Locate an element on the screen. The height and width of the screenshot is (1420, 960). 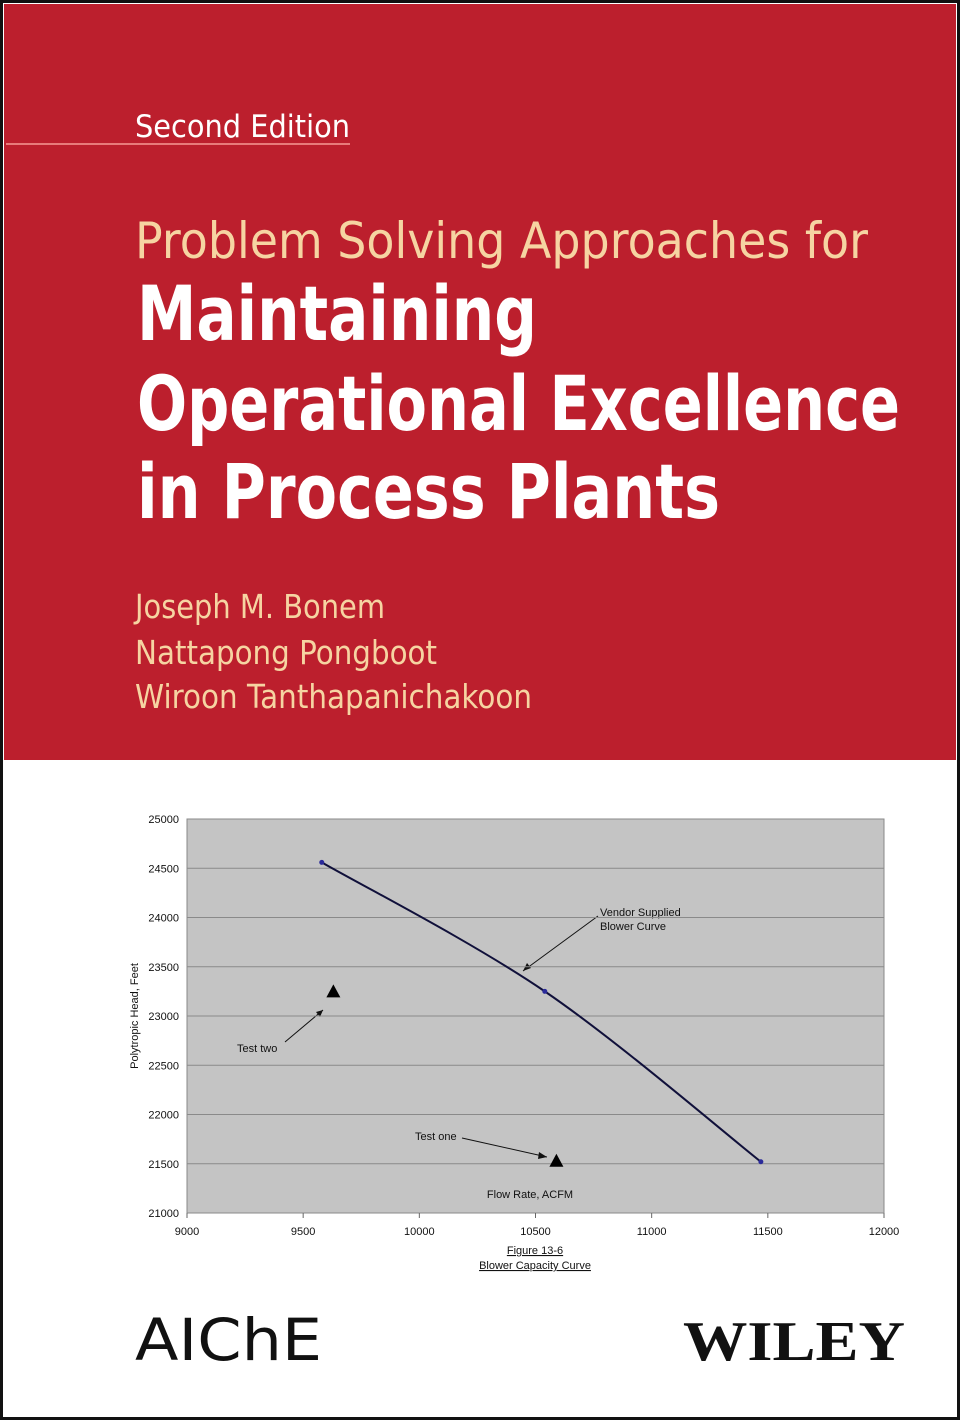
x-tick-label: 12000 is located at coordinates (884, 1232).